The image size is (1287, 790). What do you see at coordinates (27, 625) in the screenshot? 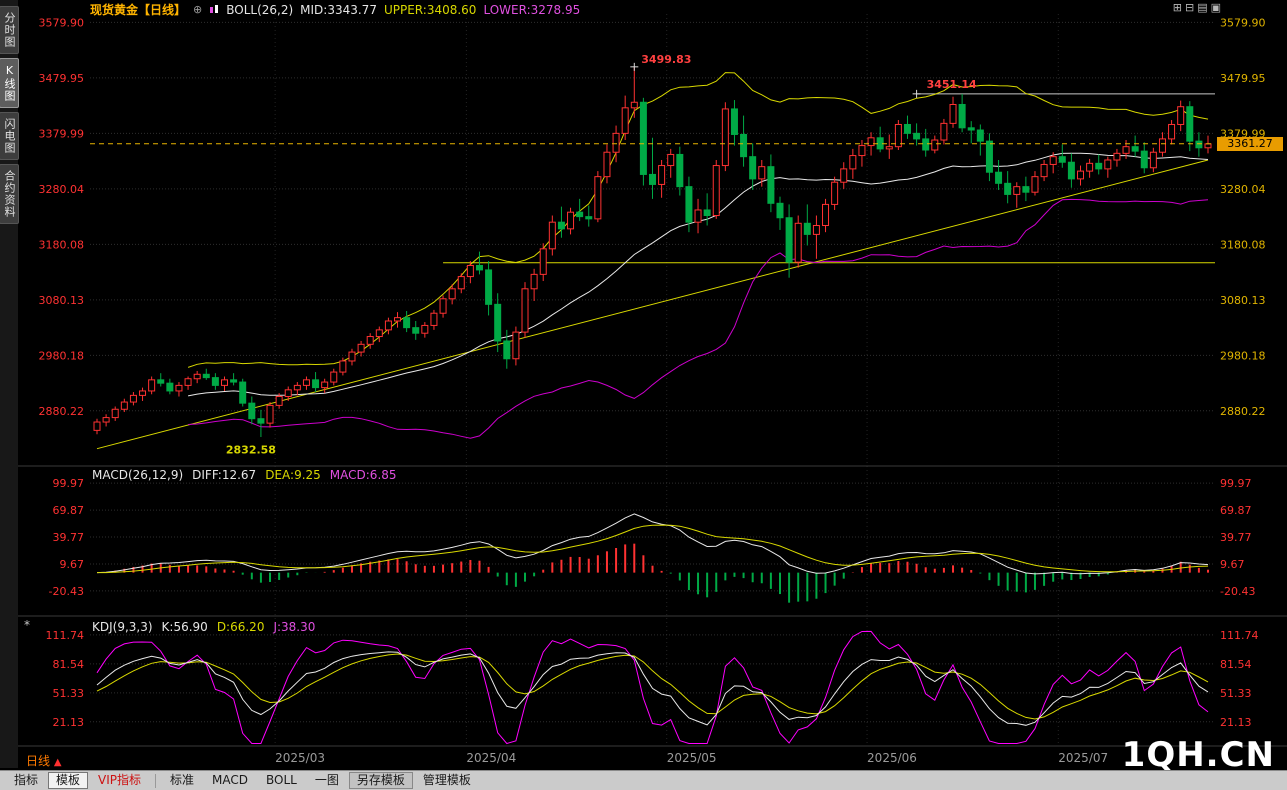
I see `kdj-panel-marker-icon: *` at bounding box center [27, 625].